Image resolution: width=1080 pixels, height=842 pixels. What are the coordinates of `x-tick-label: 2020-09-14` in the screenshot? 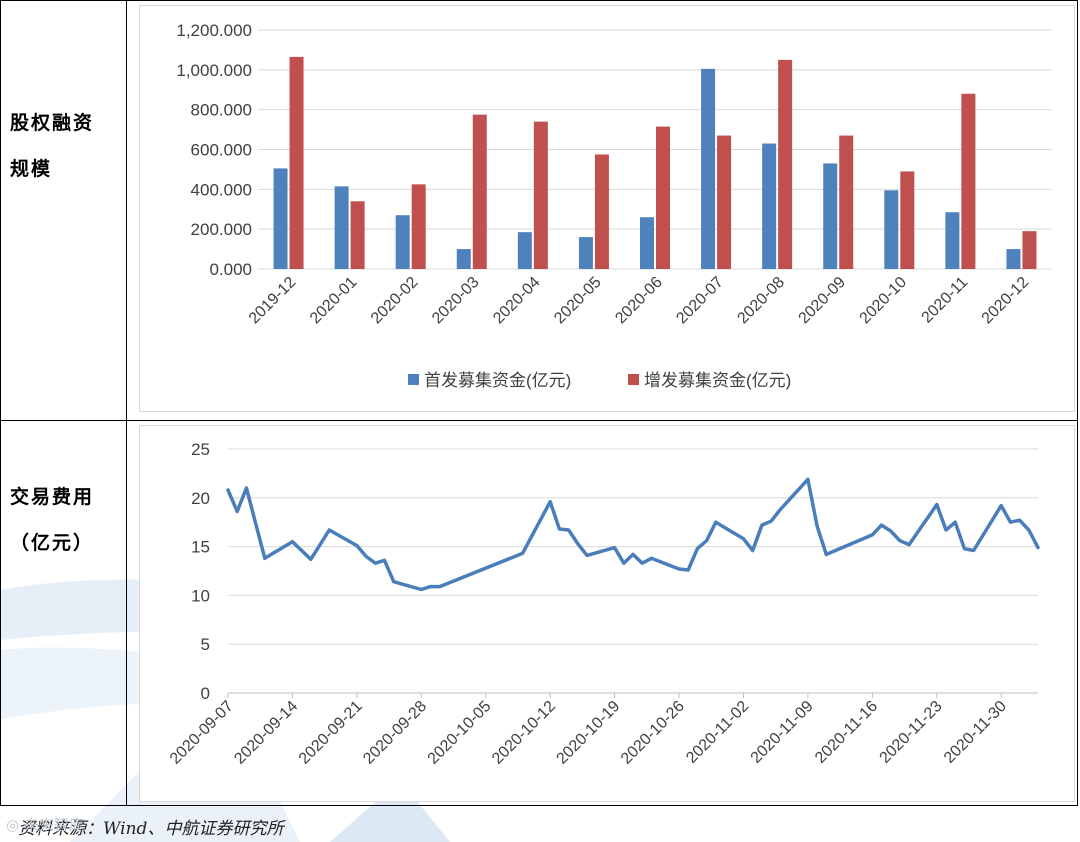 It's located at (266, 733).